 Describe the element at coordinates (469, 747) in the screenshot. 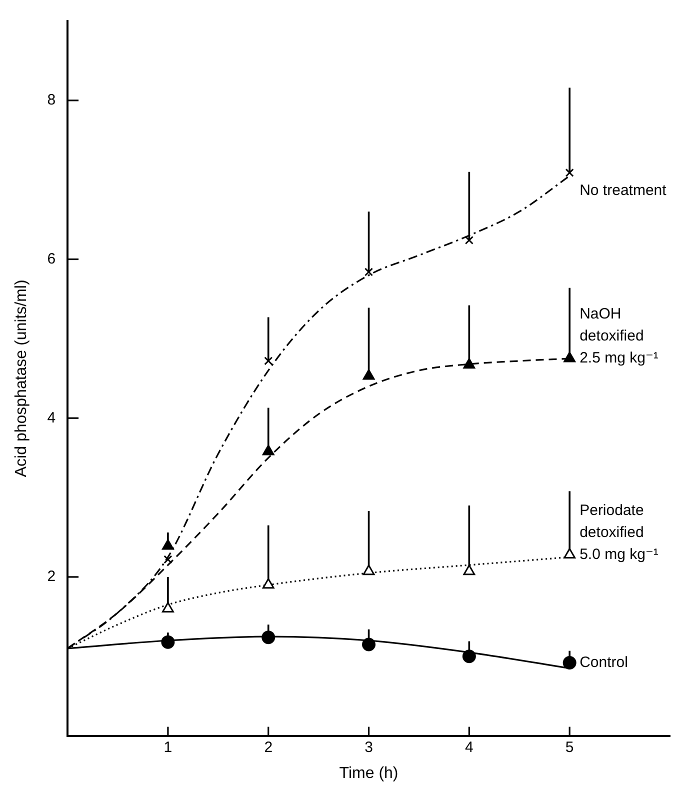

I see `x-tick-label: 4` at that location.